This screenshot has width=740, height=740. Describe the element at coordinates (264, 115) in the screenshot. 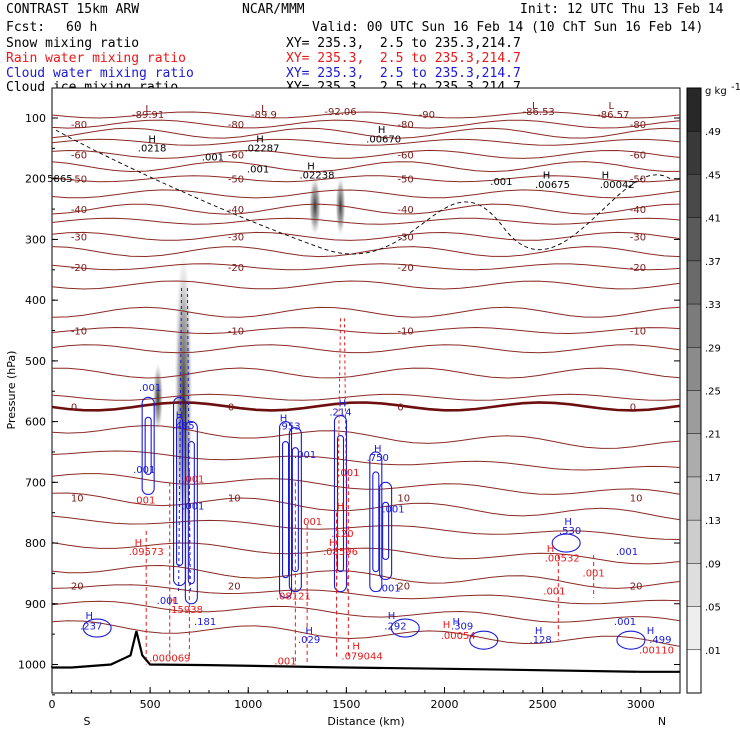

I see `field-value-label: -89.9` at that location.